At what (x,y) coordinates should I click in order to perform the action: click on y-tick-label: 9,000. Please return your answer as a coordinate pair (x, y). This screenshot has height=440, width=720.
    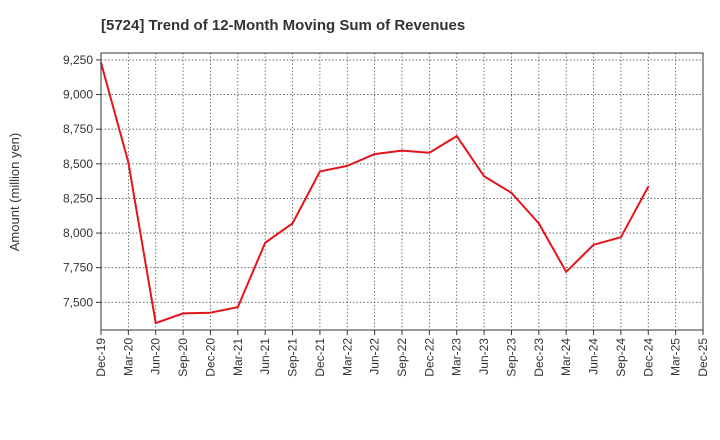
    Looking at the image, I should click on (78, 95).